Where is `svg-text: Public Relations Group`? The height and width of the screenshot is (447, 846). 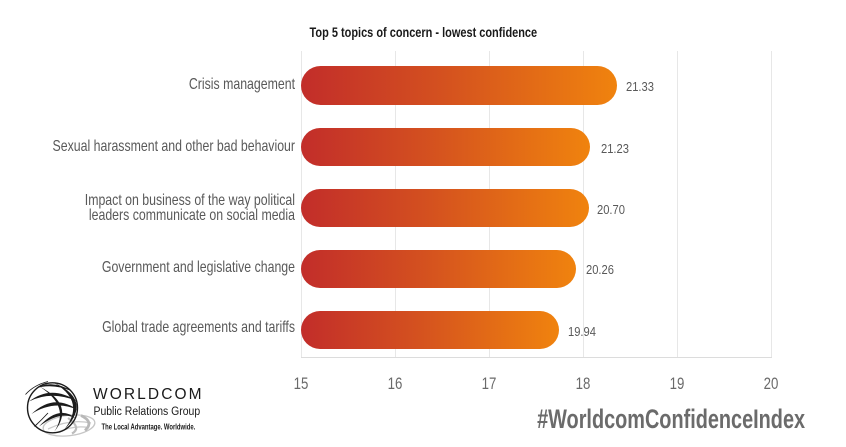 svg-text: Public Relations Group is located at coordinates (147, 411).